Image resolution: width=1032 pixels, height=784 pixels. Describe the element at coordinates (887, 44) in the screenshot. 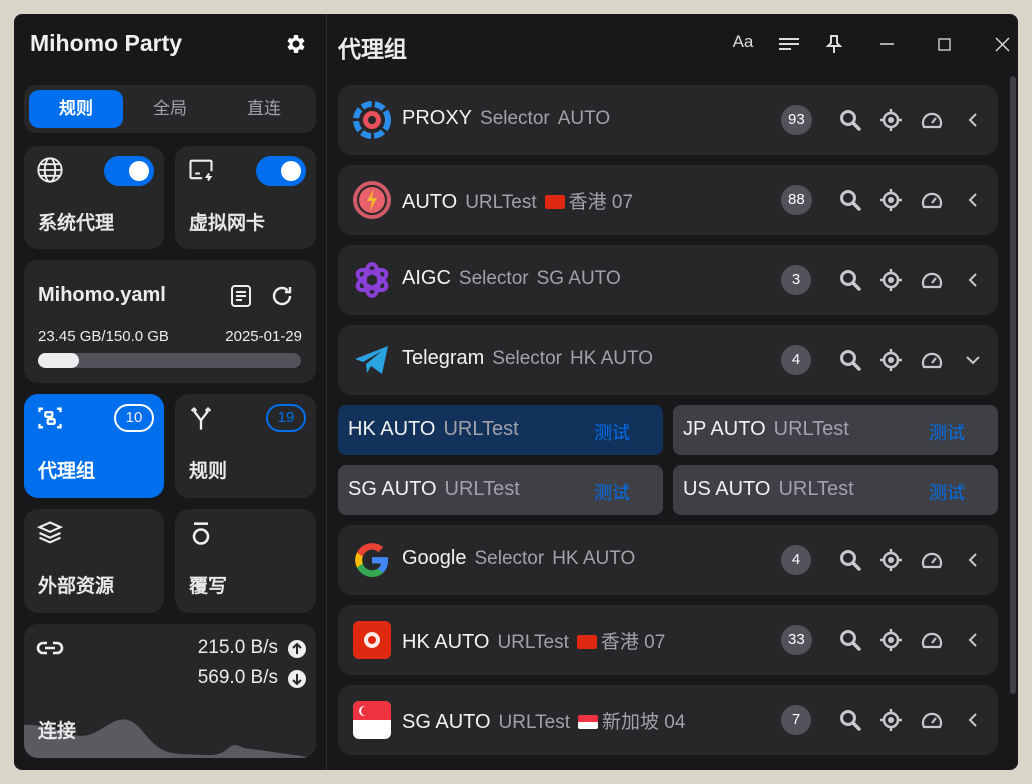

I see `minimize-icon` at that location.